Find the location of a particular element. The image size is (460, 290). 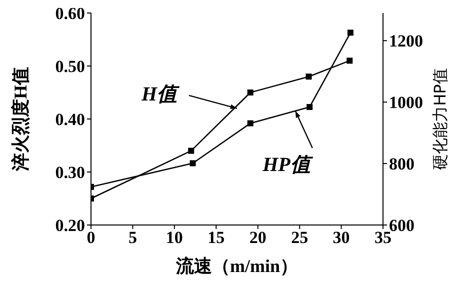

y2-tick-label: 800 is located at coordinates (401, 164).